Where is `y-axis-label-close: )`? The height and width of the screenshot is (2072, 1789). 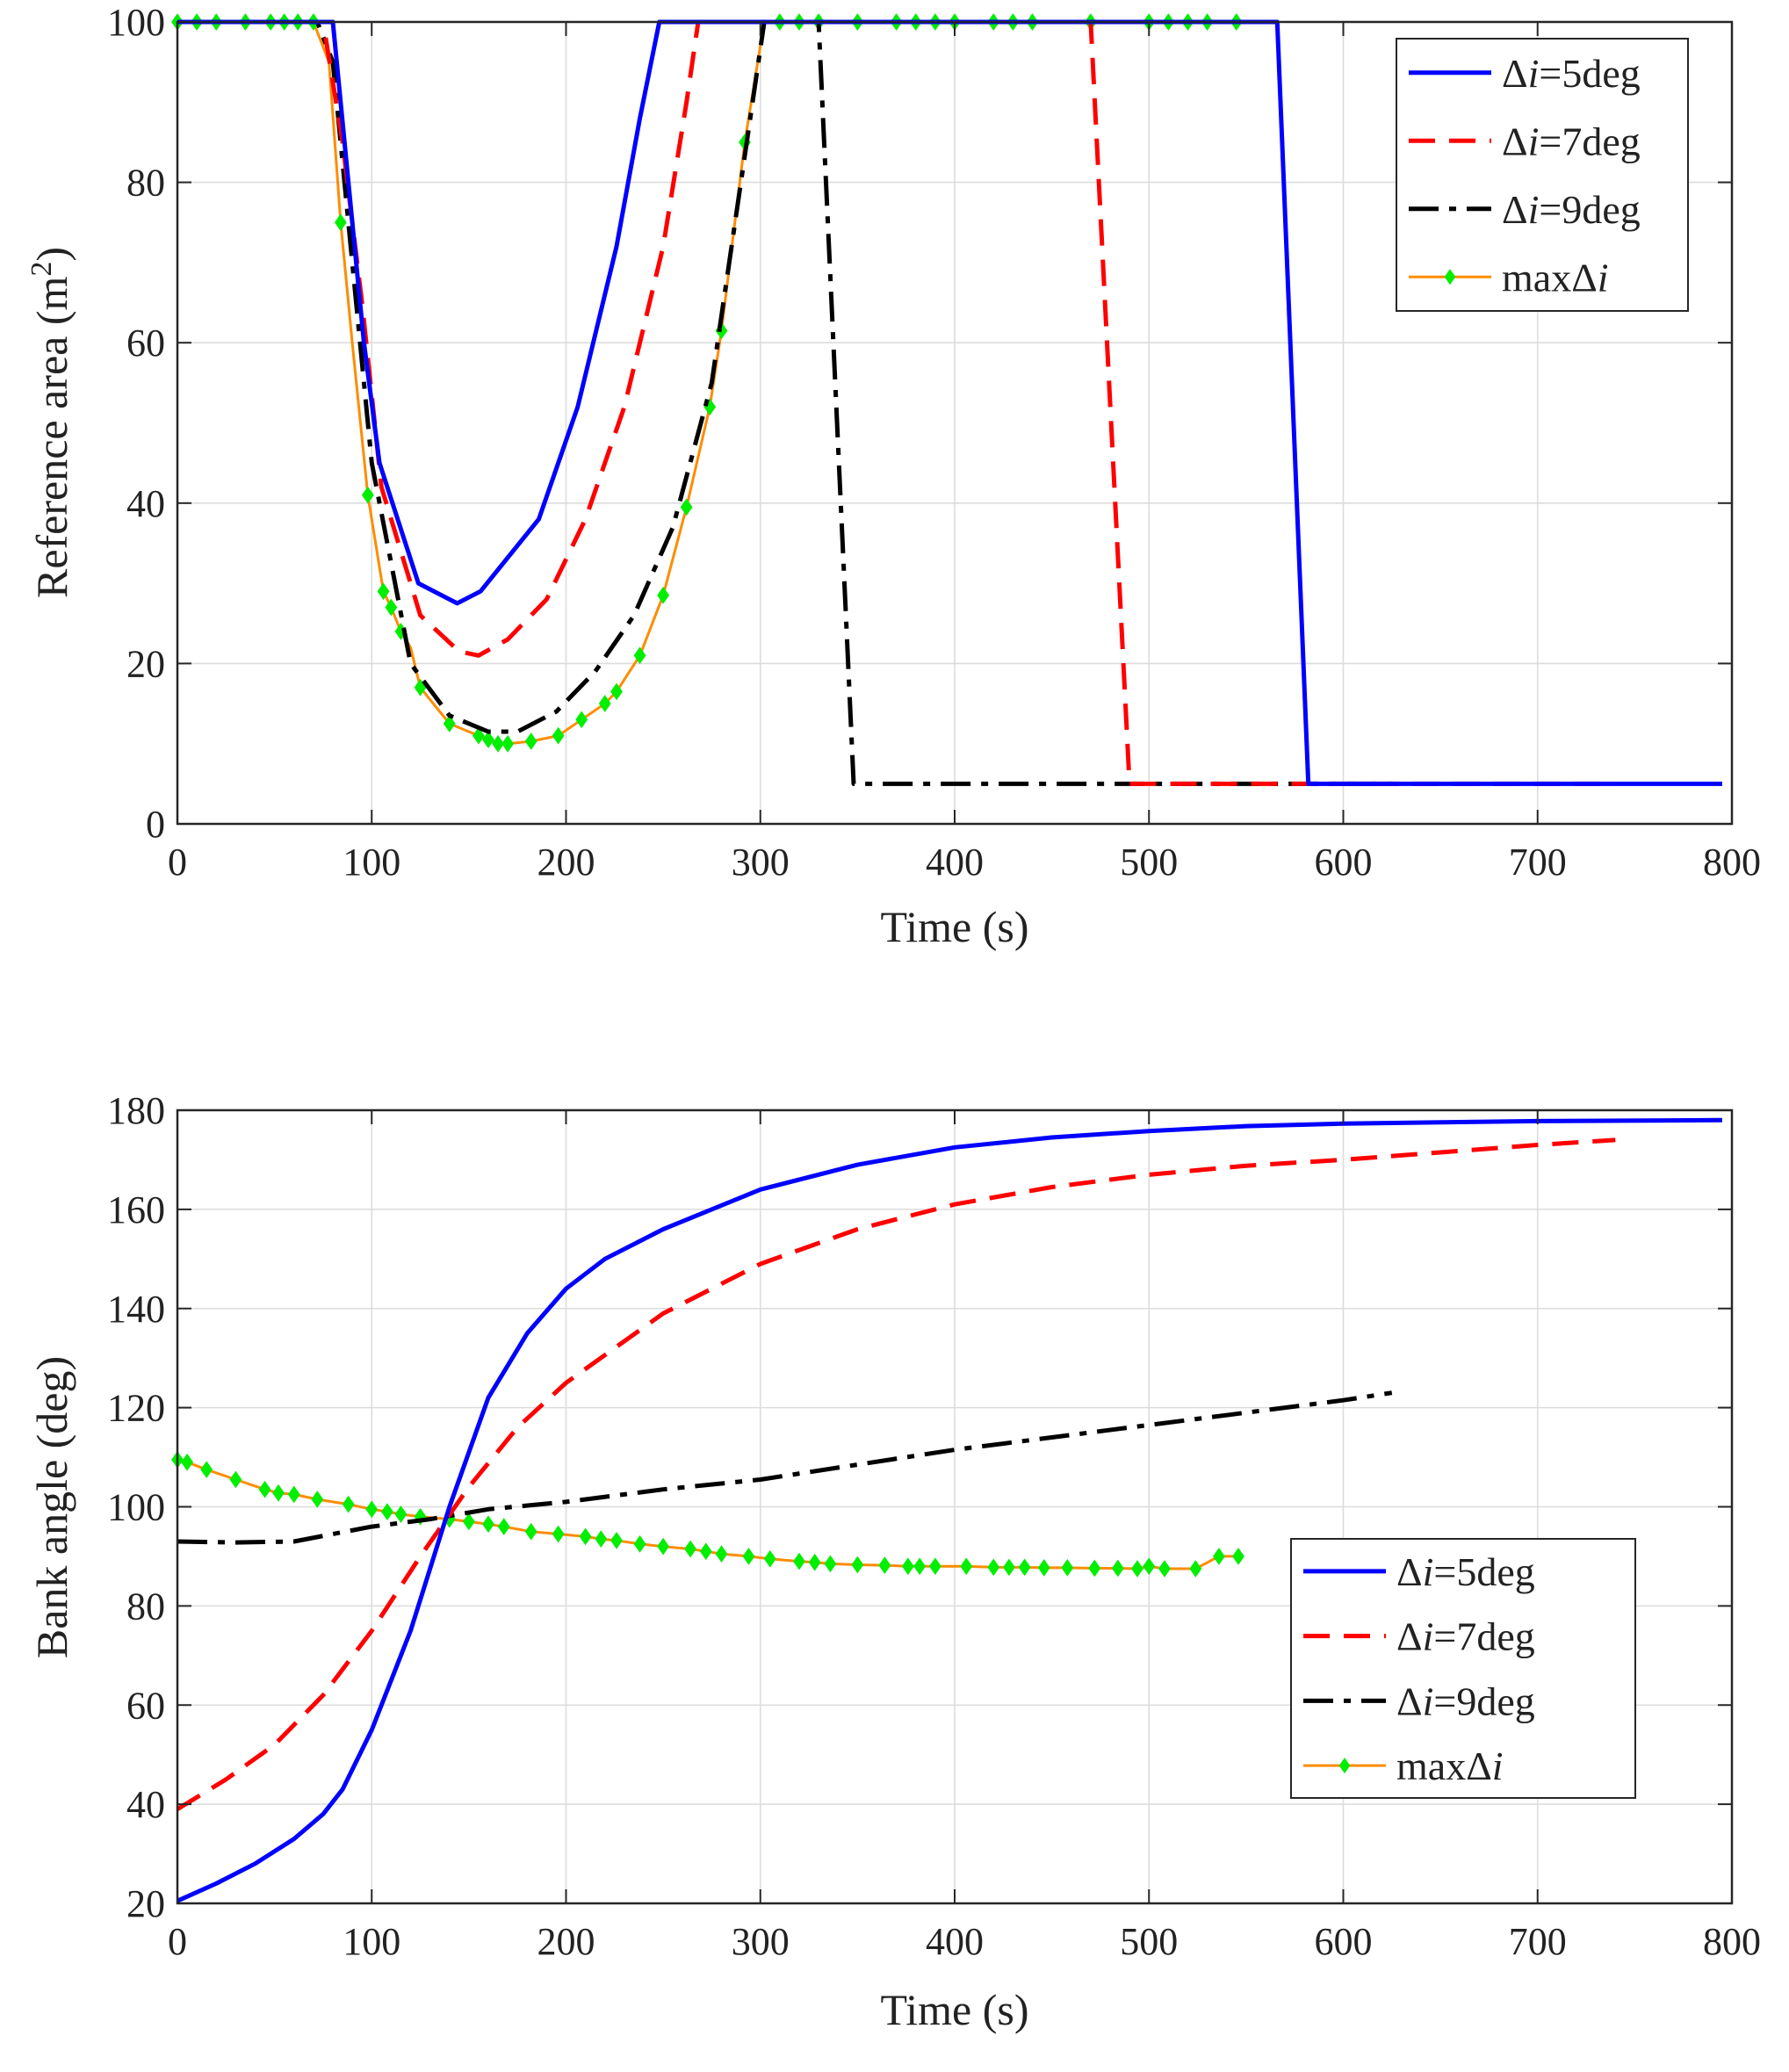 y-axis-label-close: ) is located at coordinates (51, 255).